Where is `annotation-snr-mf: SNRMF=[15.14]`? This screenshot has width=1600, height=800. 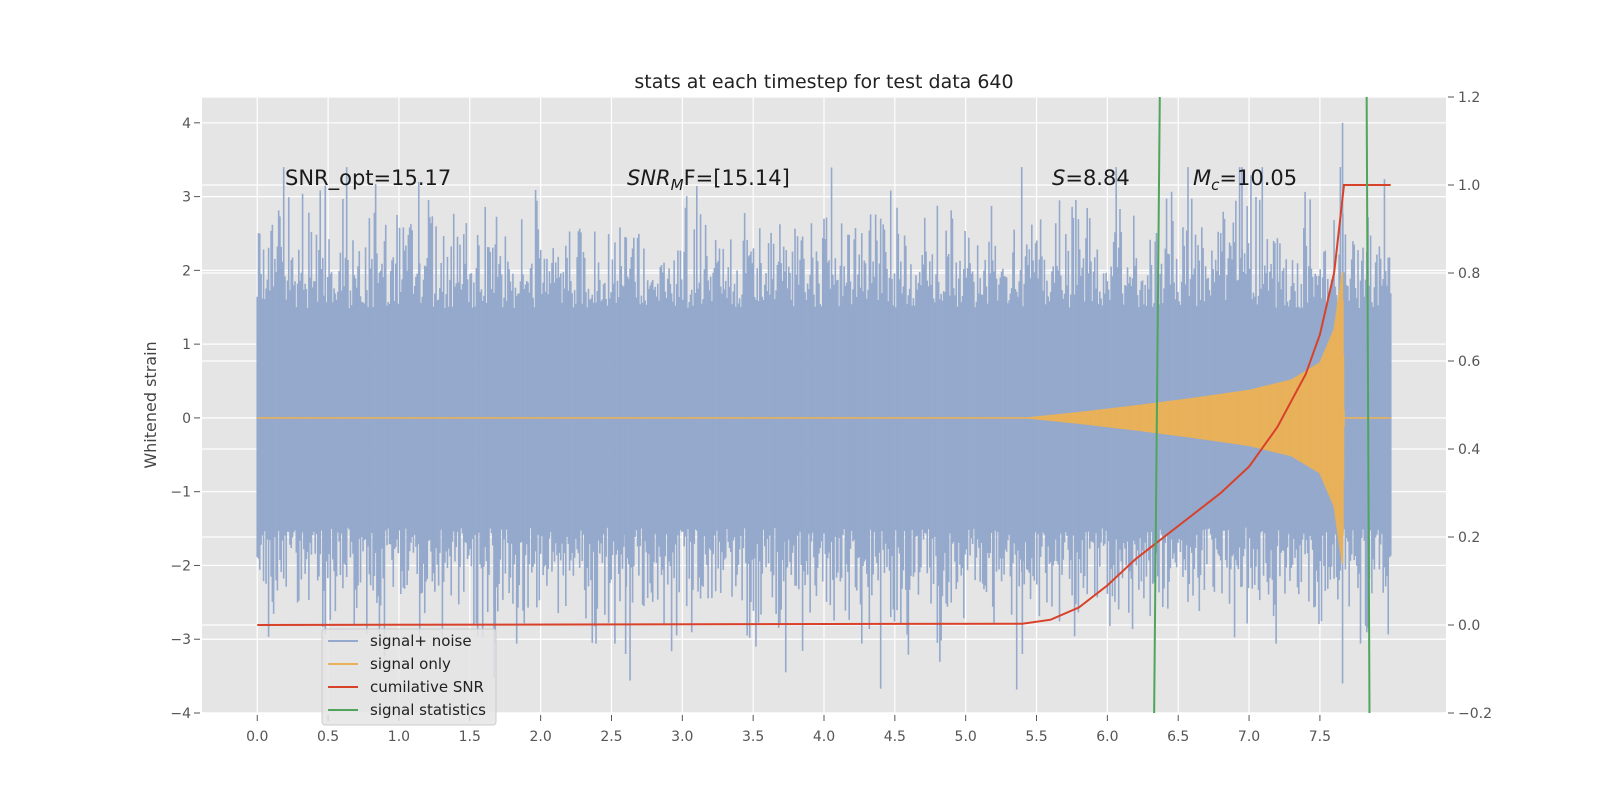
annotation-snr-mf: SNRMF=[15.14] is located at coordinates (708, 180).